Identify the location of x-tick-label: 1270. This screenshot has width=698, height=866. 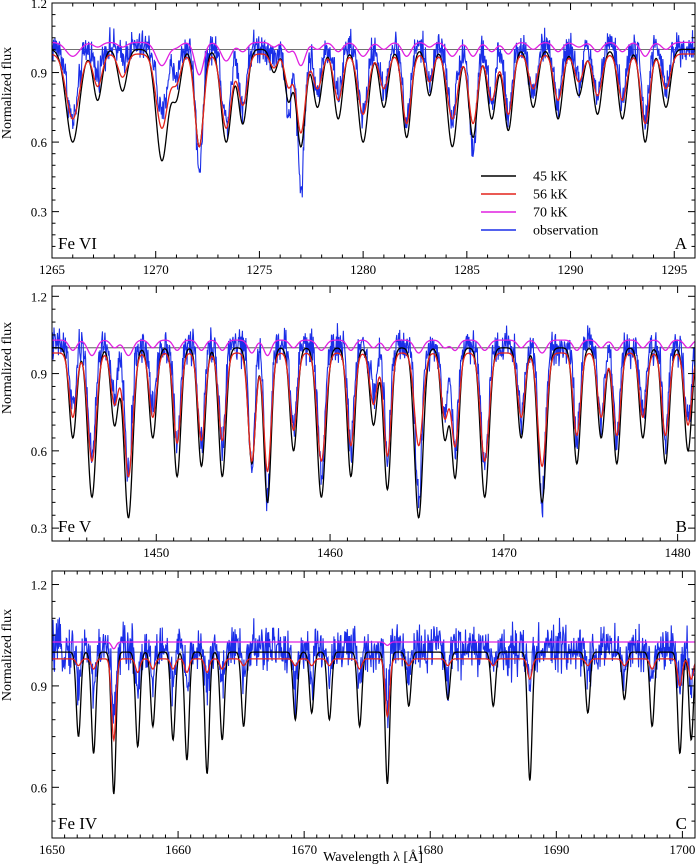
(156, 269).